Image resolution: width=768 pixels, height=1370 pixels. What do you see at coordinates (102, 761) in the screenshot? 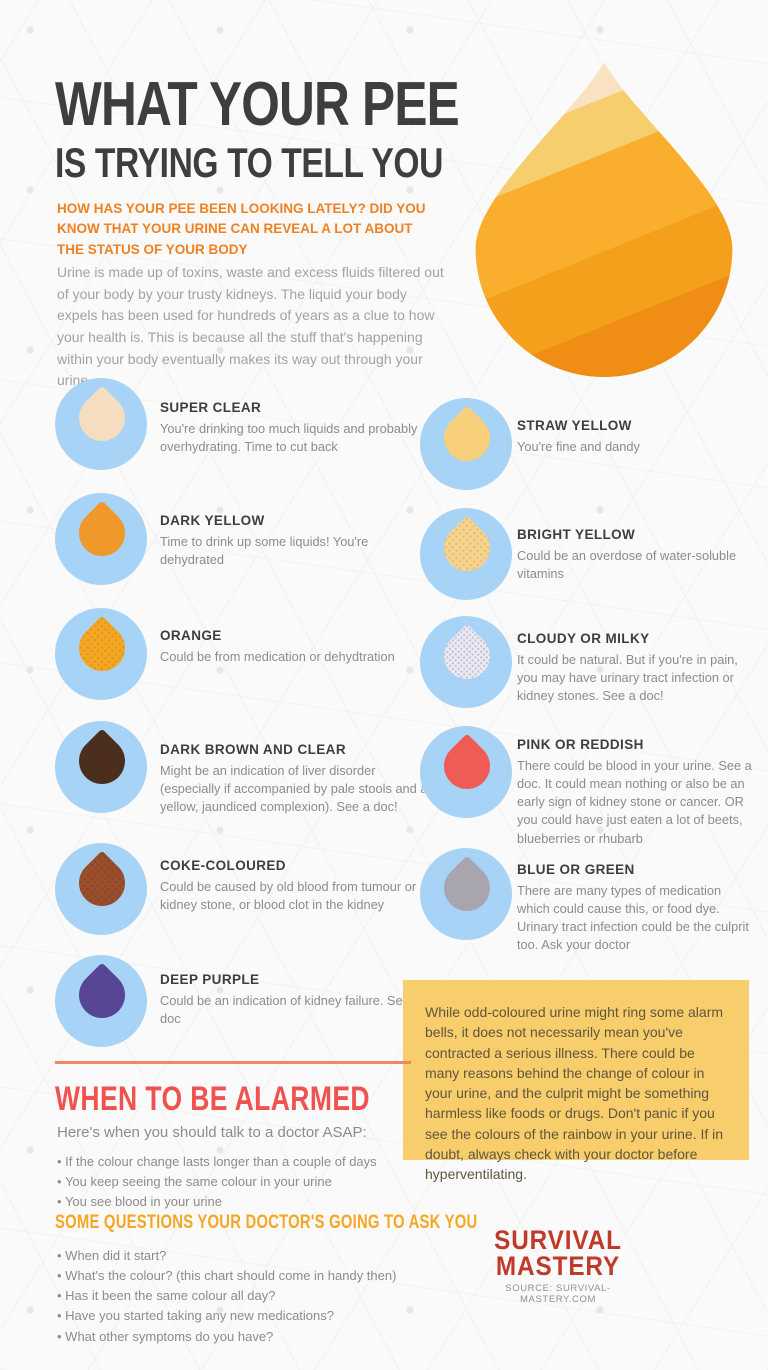
I see `dark-brown-drop-icon` at bounding box center [102, 761].